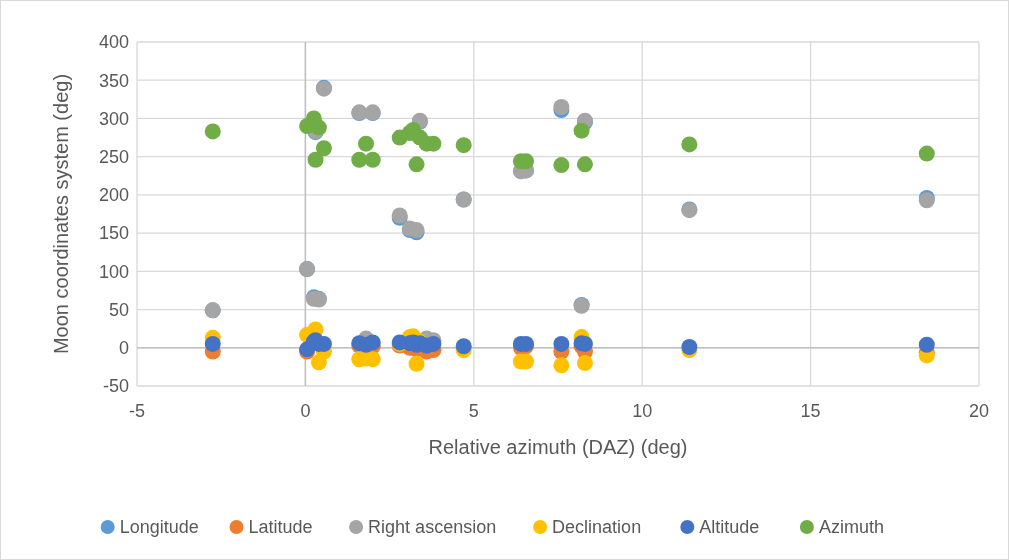  I want to click on y-tick-label: -50, so click(115, 386).